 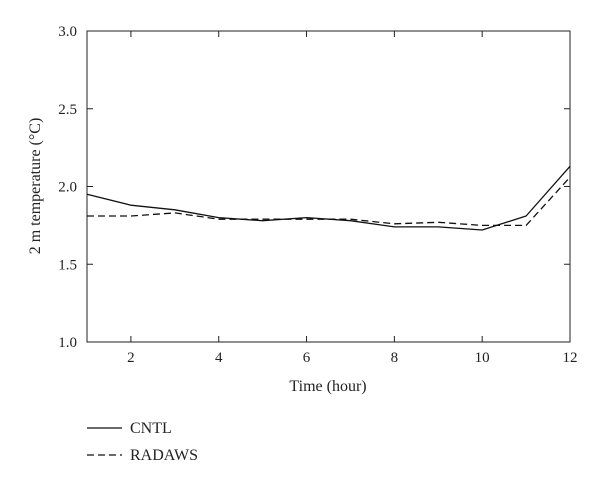 I want to click on y-tick-label-0: 1.0, so click(x=67, y=343).